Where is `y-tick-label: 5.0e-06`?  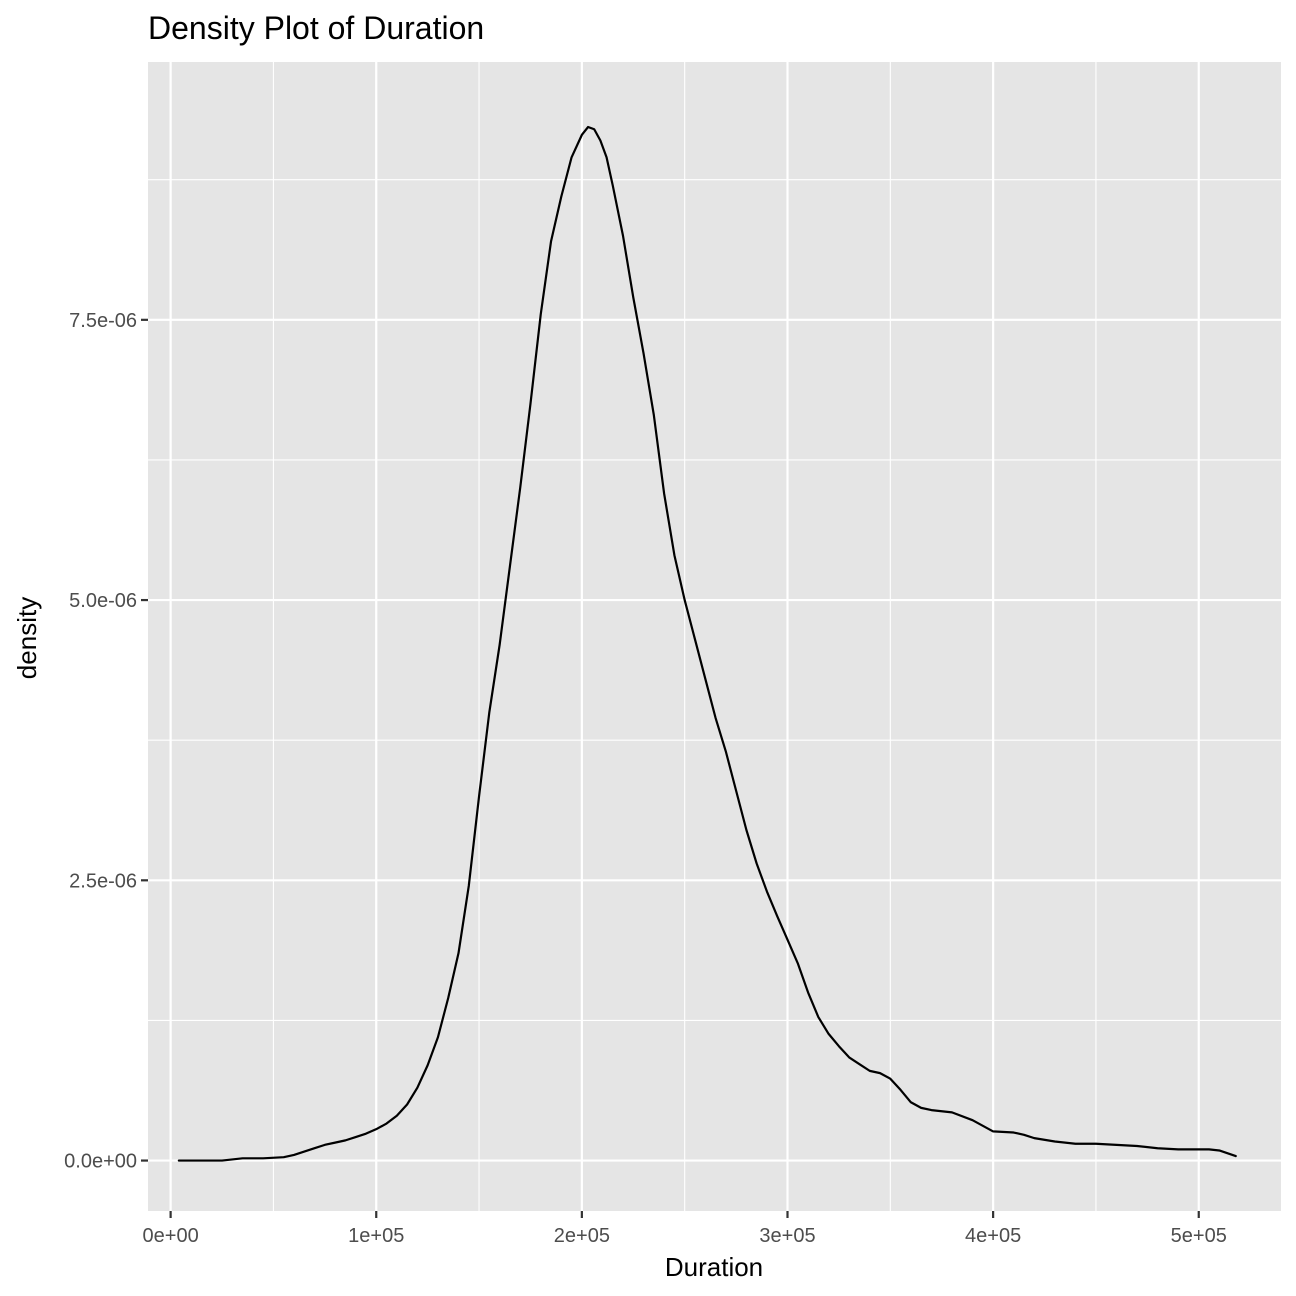 y-tick-label: 5.0e-06 is located at coordinates (103, 601).